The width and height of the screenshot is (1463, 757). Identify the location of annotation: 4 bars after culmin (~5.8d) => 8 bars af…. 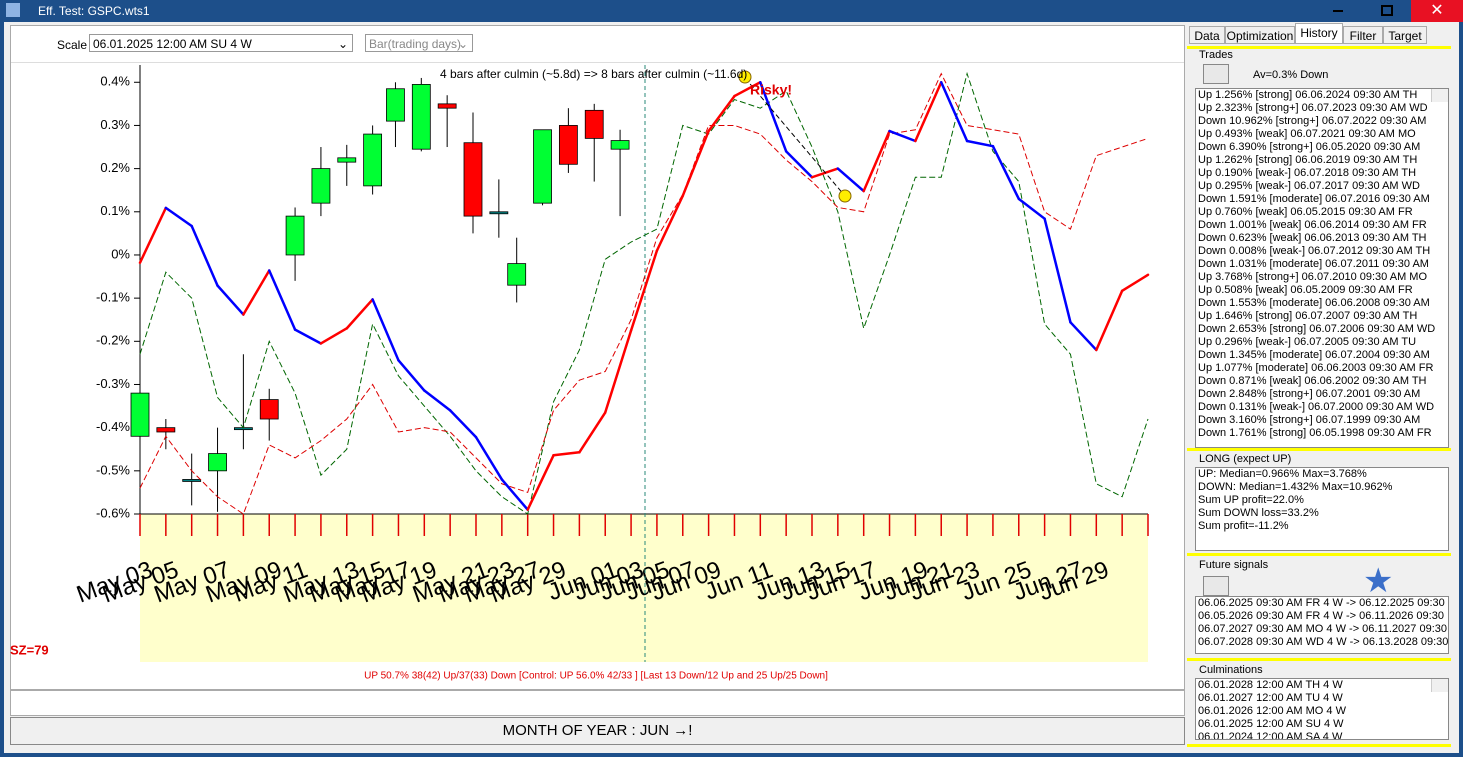
(593, 74).